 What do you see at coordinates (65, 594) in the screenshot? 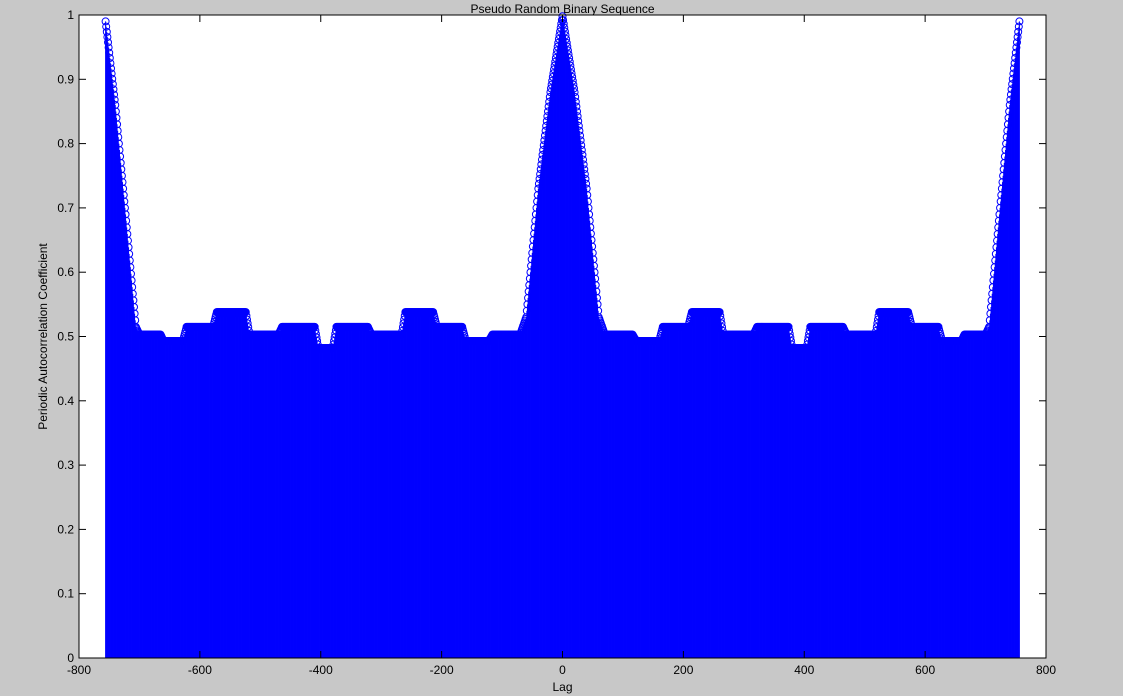
I see `y-tick-label: 0.1` at bounding box center [65, 594].